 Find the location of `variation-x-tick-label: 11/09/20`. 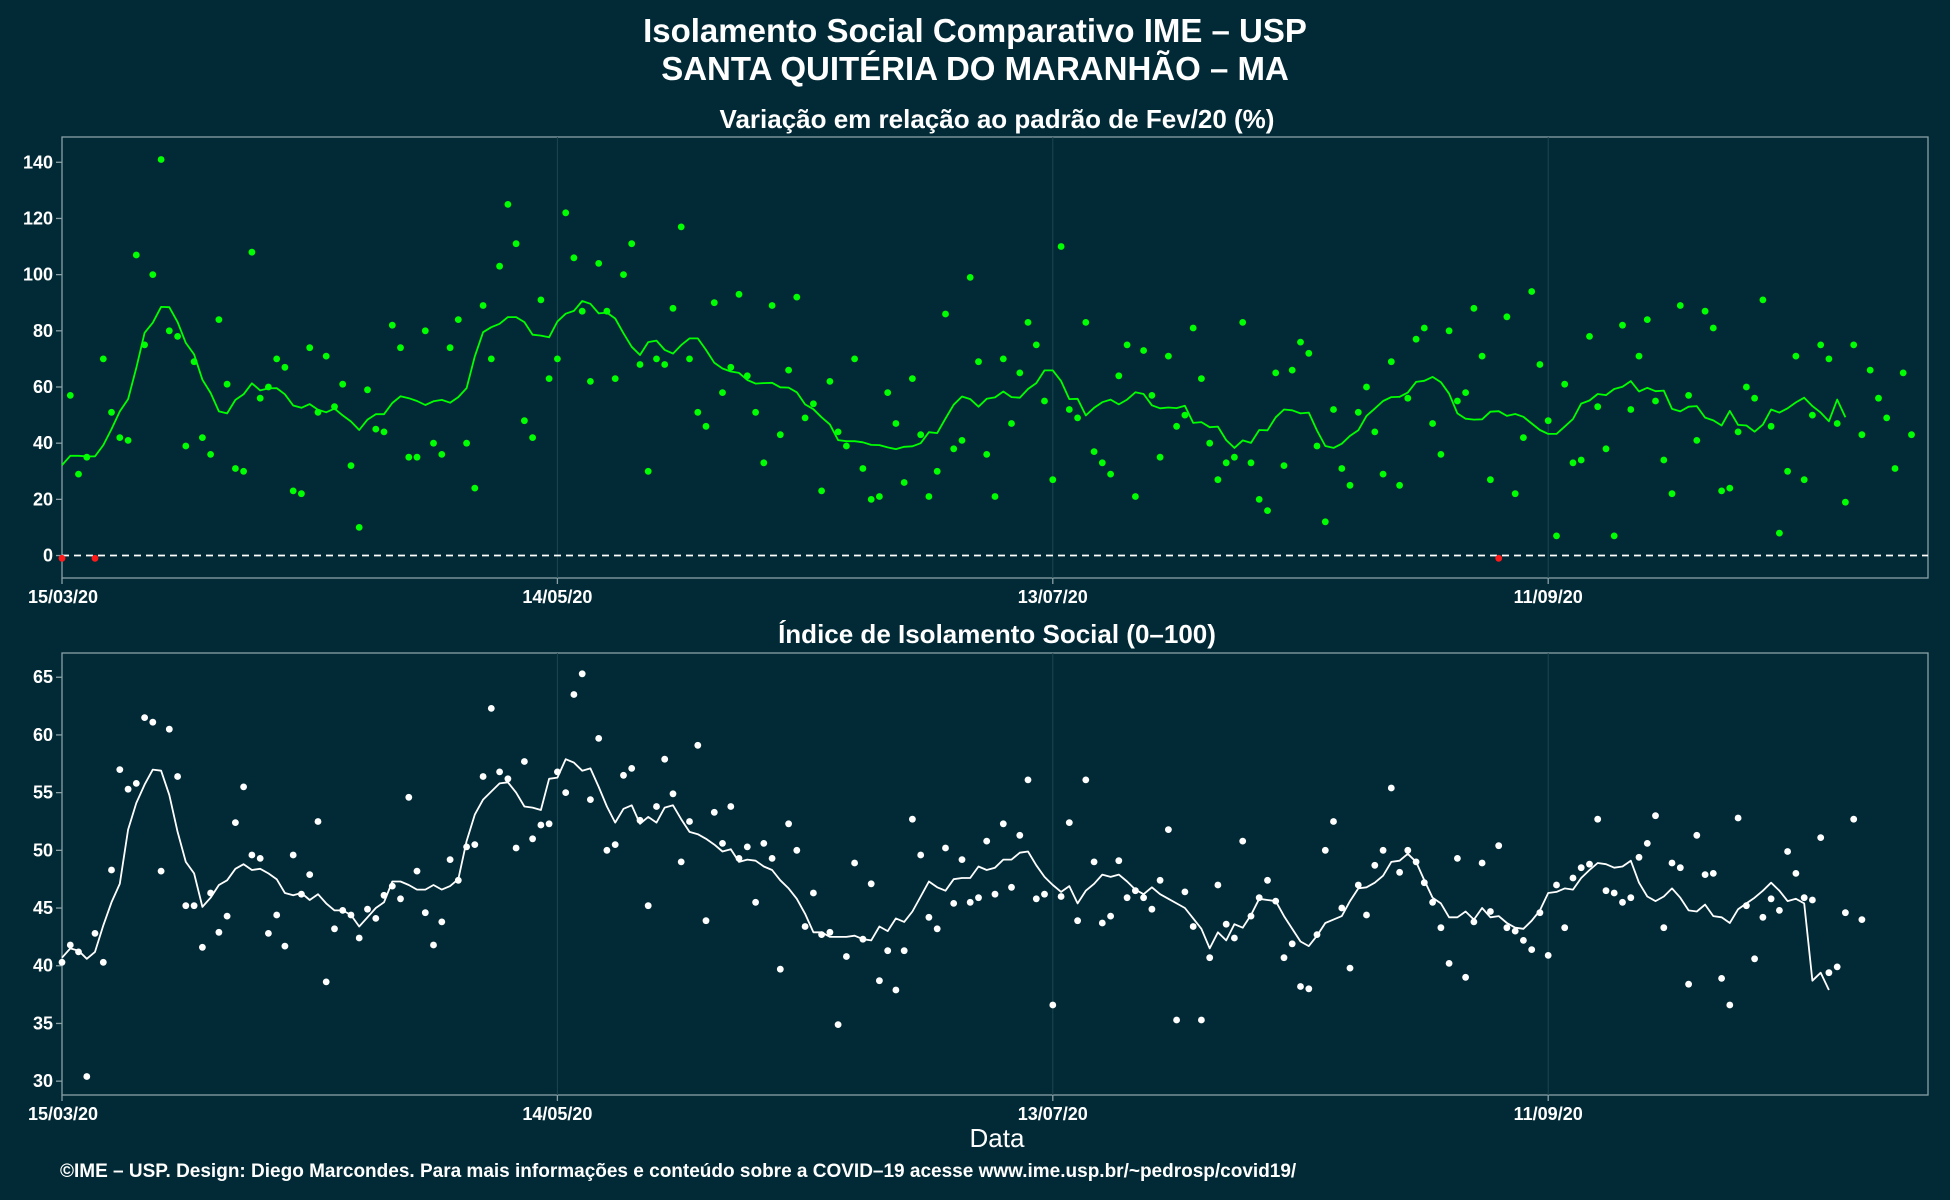

variation-x-tick-label: 11/09/20 is located at coordinates (1548, 597).